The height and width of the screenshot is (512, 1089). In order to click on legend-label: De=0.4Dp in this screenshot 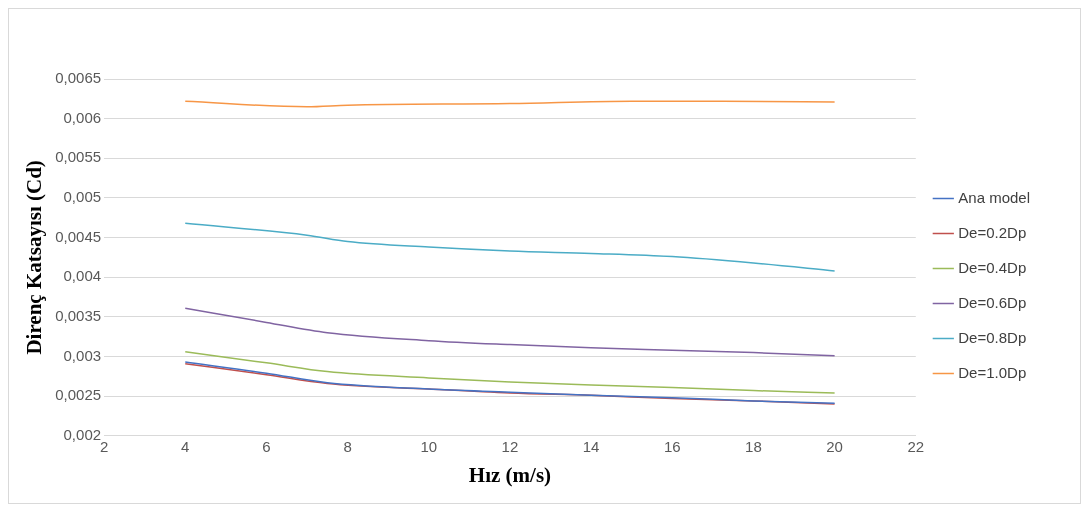, I will do `click(992, 267)`.